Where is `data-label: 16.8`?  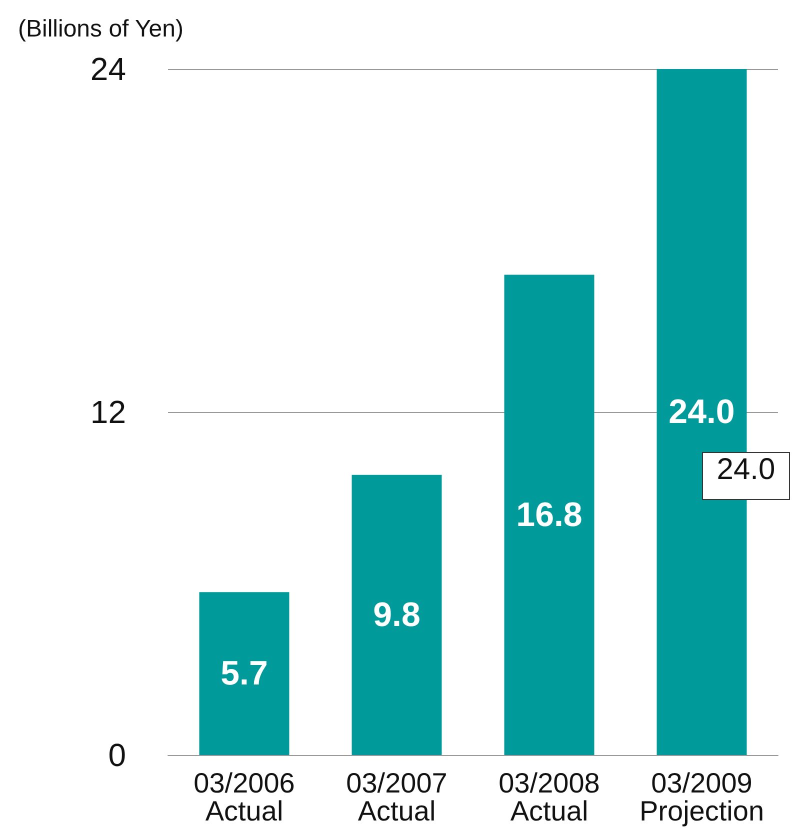
data-label: 16.8 is located at coordinates (549, 515).